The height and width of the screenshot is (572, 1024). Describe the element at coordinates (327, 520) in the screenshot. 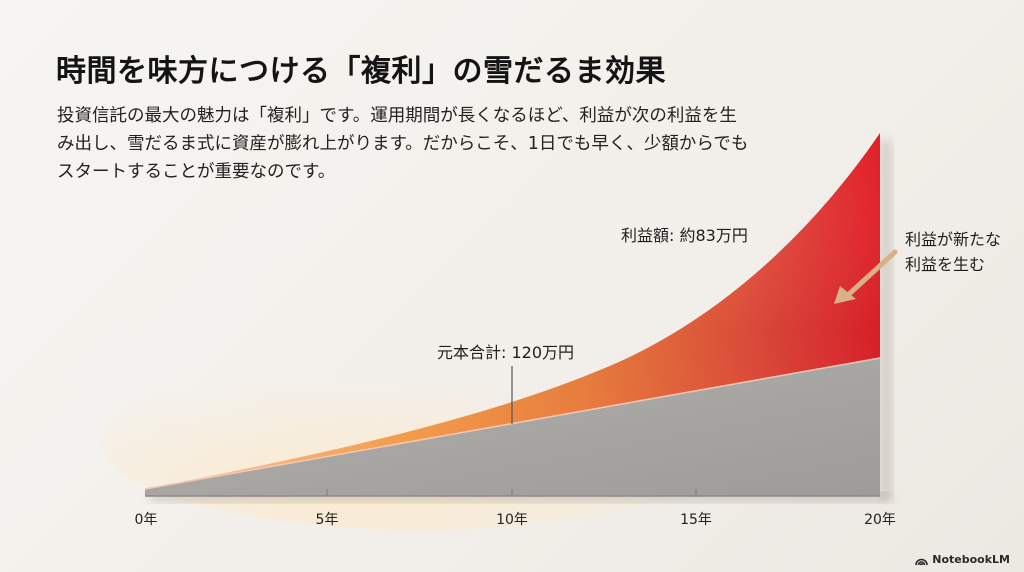

I see `x-tick-label: 5年` at that location.